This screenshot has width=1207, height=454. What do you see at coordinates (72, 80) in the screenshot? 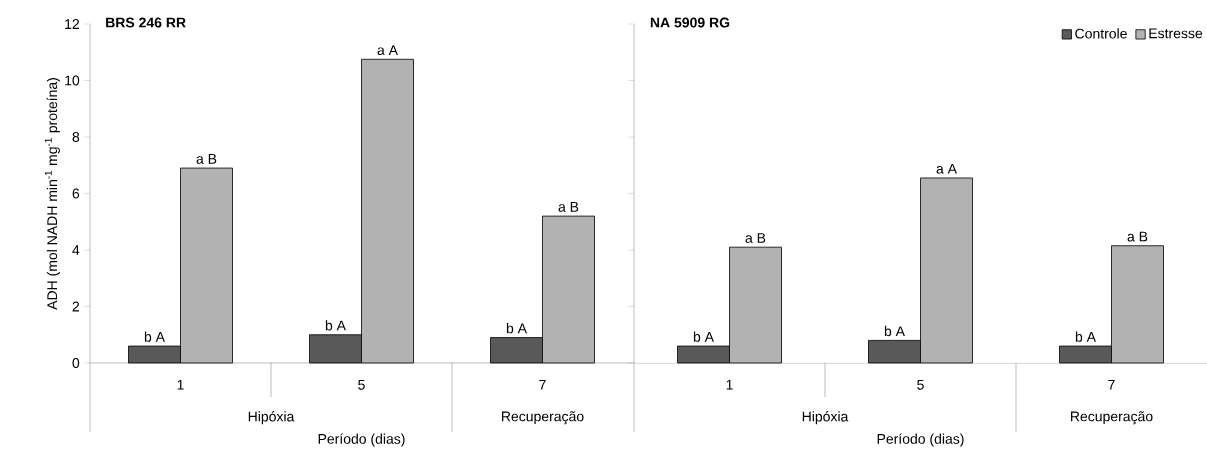
I see `y-tick-label: 10` at bounding box center [72, 80].